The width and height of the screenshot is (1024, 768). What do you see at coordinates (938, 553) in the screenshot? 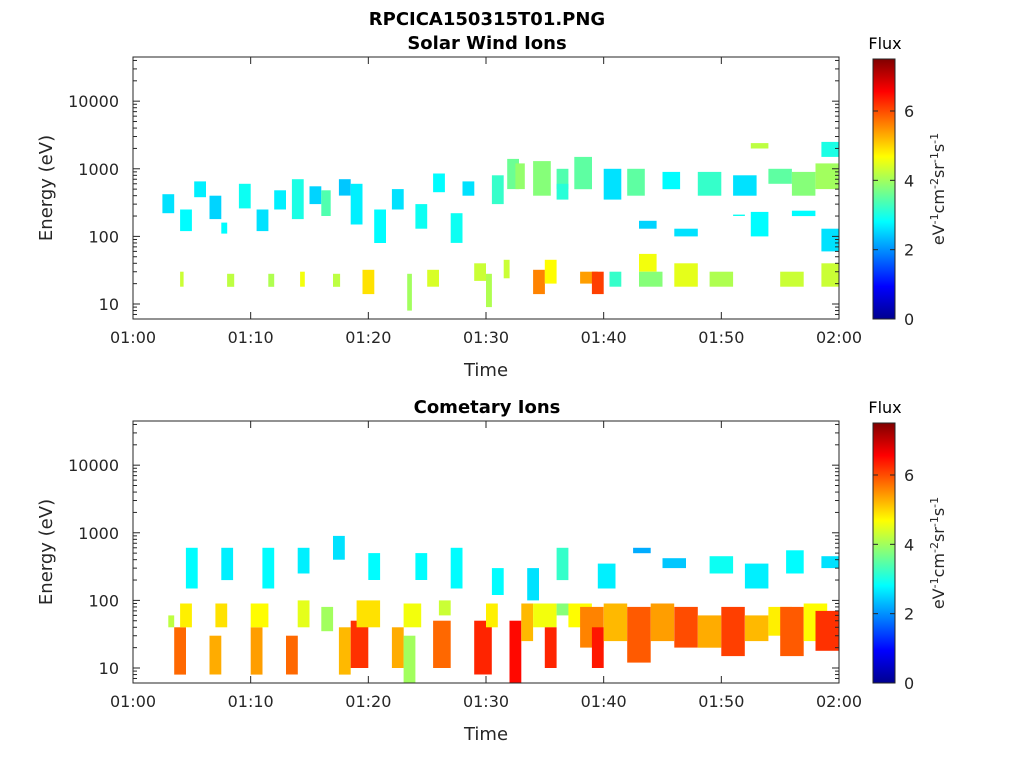
I see `colorbar-unit-label: eV-1cm-2sr-1s-1` at bounding box center [938, 553].